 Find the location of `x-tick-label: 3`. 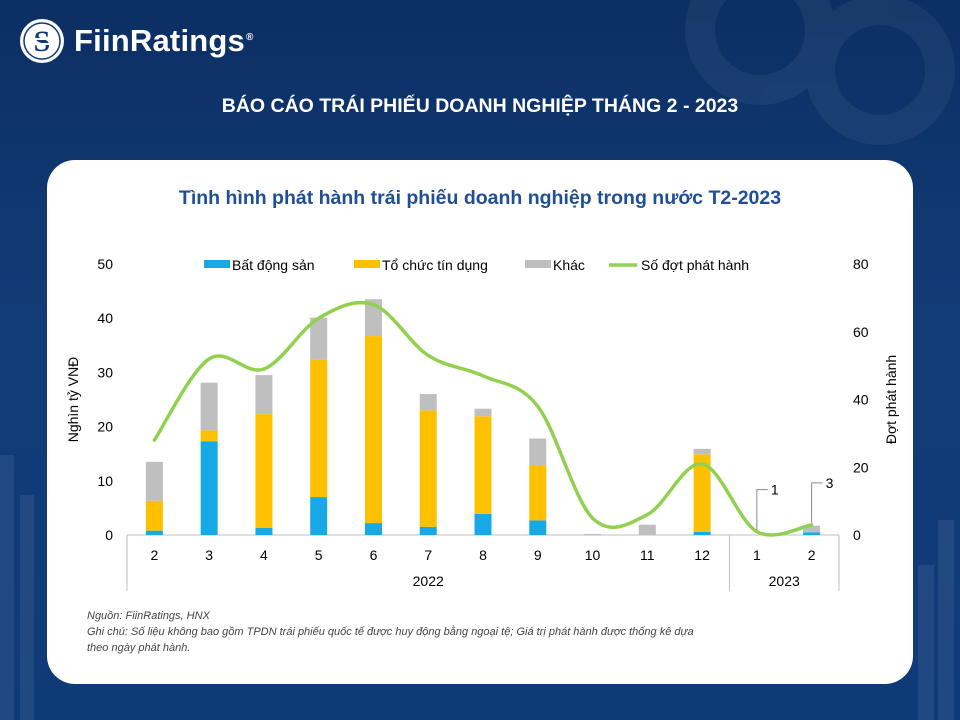

x-tick-label: 3 is located at coordinates (209, 555).